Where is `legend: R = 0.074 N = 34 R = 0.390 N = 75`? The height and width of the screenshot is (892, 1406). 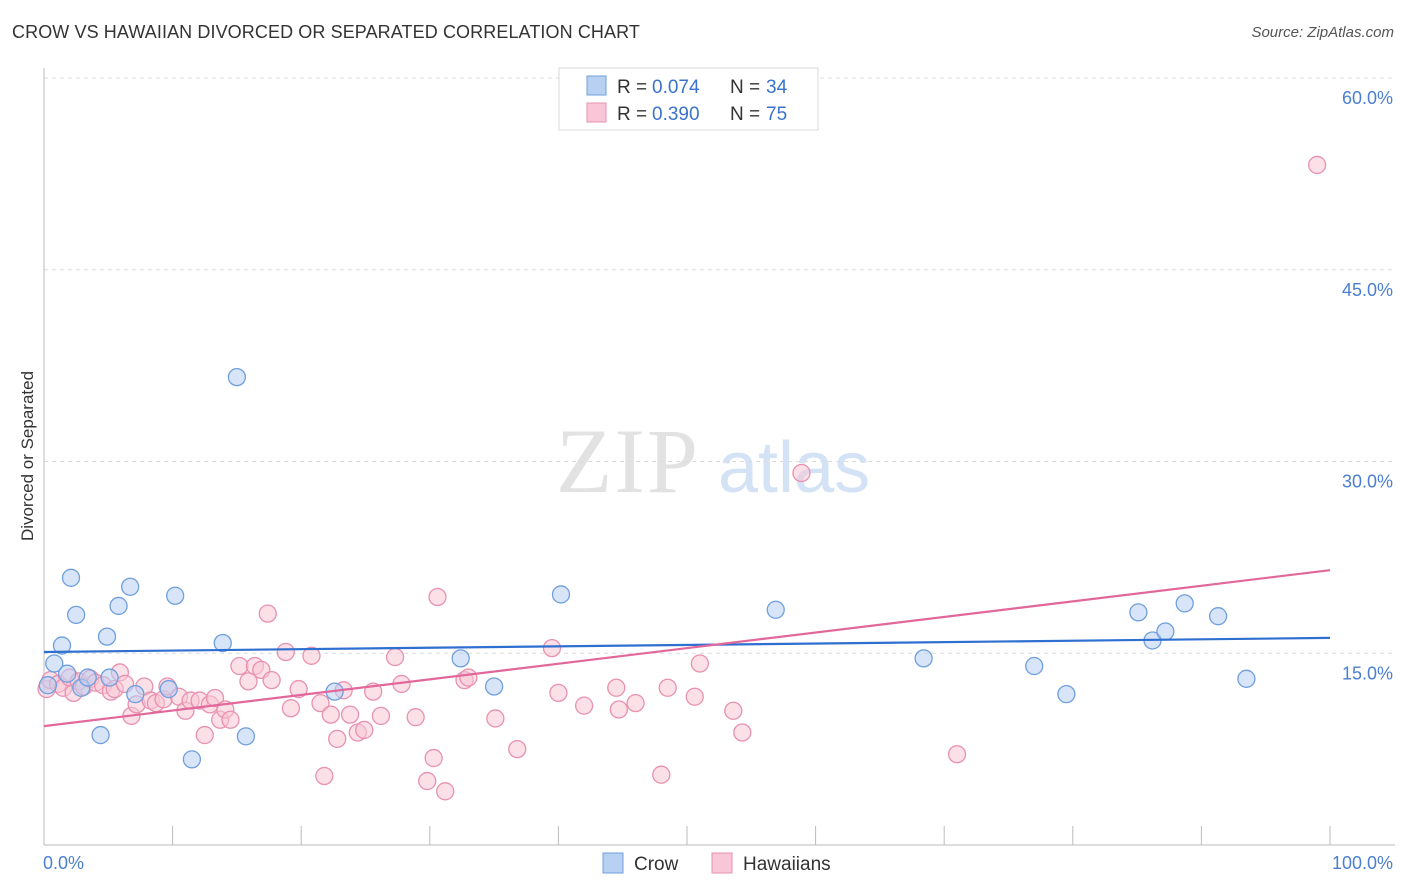
legend: R = 0.074 N = 34 R = 0.390 N = 75 is located at coordinates (688, 99).